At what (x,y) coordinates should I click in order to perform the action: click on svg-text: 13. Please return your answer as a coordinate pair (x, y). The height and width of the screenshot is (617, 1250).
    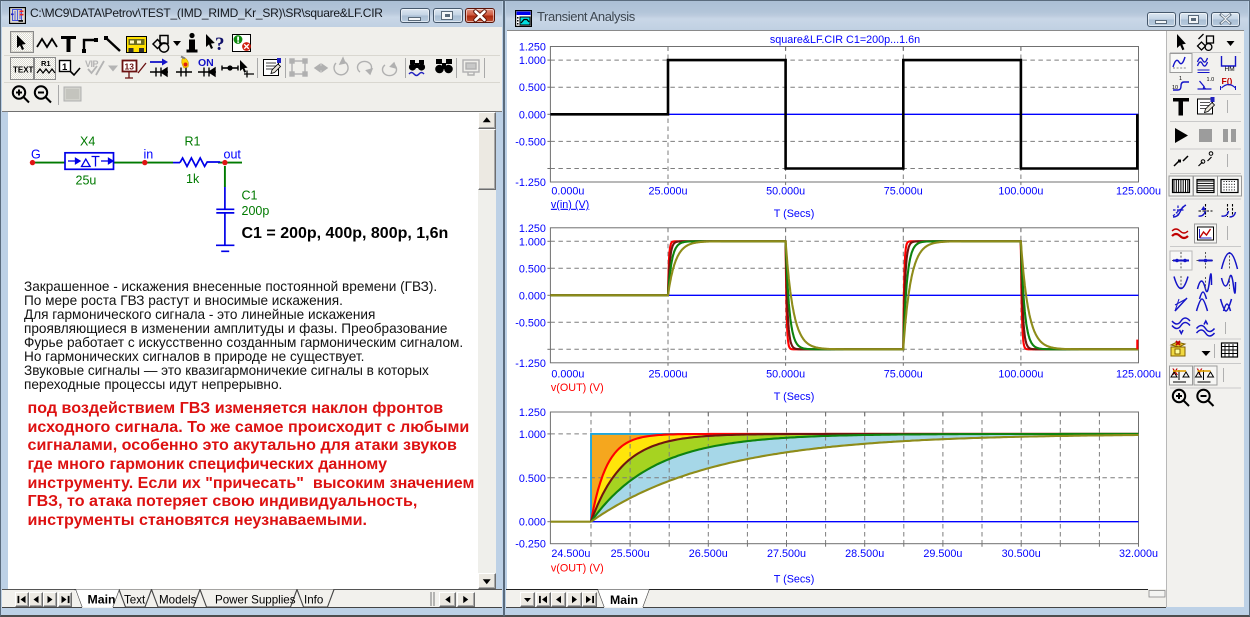
    Looking at the image, I should click on (130, 67).